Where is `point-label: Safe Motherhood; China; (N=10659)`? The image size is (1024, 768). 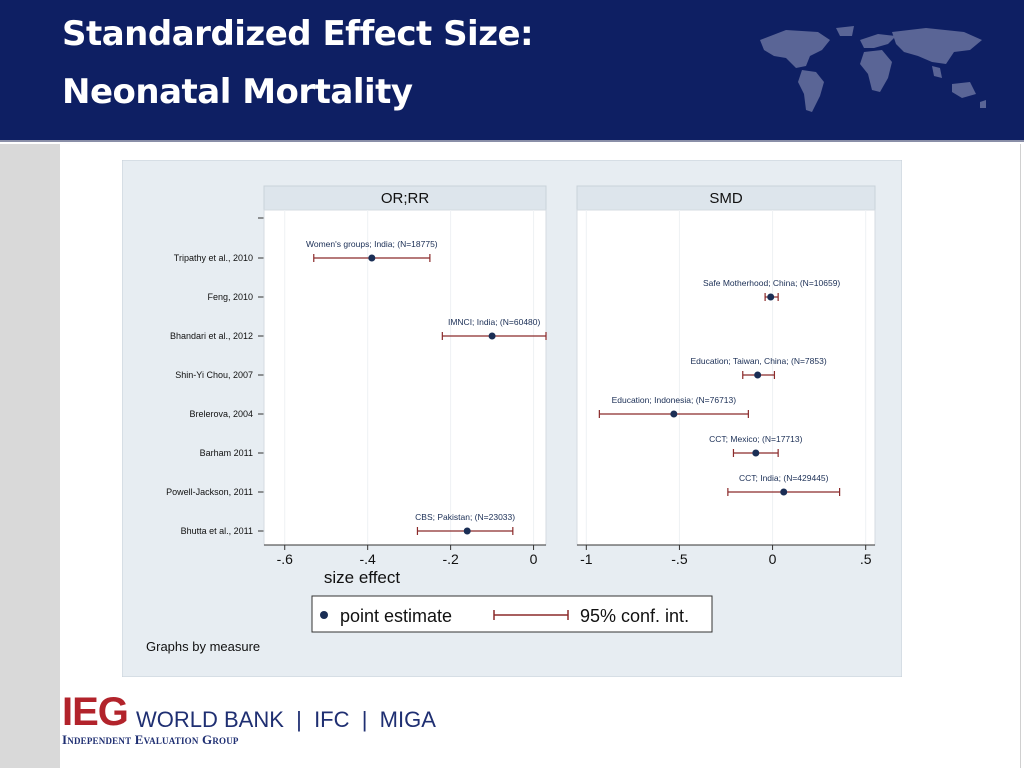 point-label: Safe Motherhood; China; (N=10659) is located at coordinates (771, 283).